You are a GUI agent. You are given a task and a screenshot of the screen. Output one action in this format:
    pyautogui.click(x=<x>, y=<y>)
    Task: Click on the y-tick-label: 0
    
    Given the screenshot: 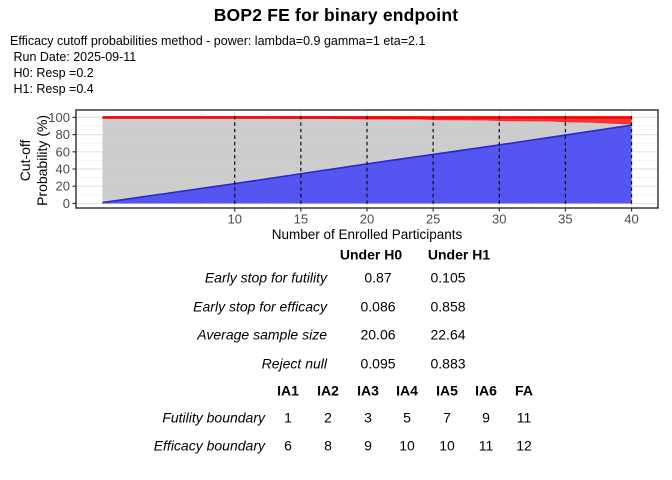 What is the action you would take?
    pyautogui.click(x=66, y=203)
    